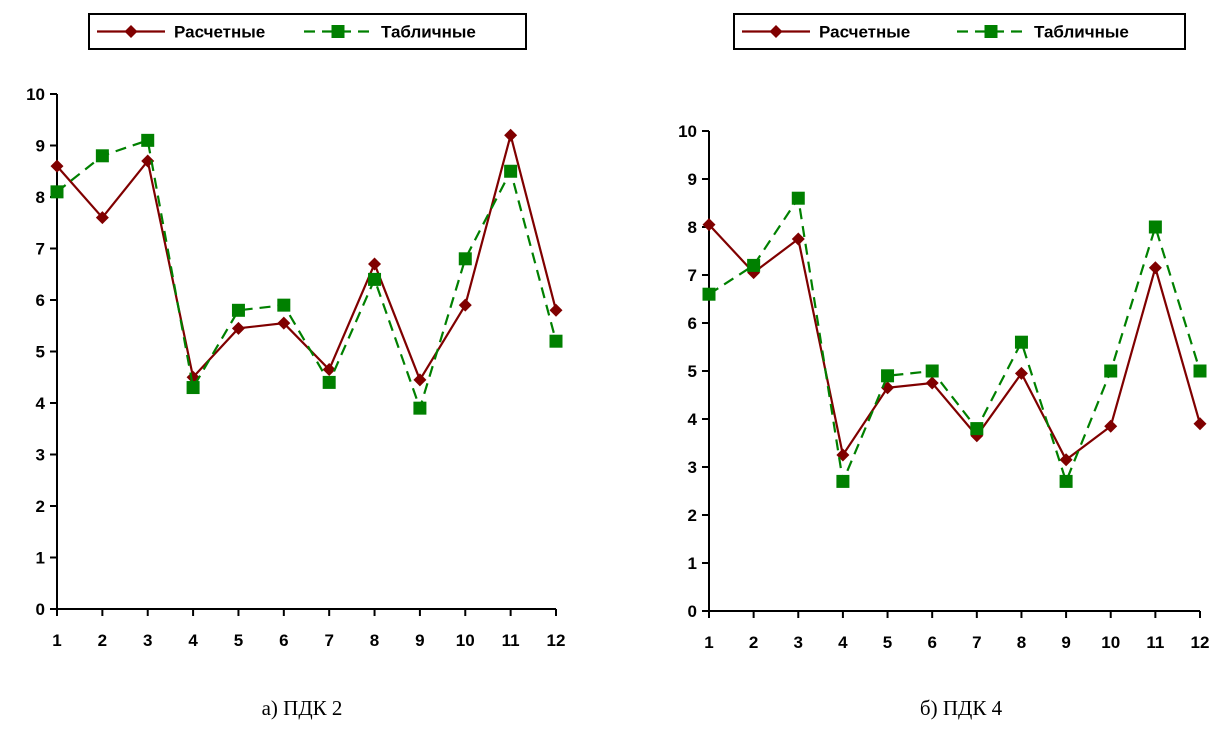  I want to click on series-line, so click(955, 342).